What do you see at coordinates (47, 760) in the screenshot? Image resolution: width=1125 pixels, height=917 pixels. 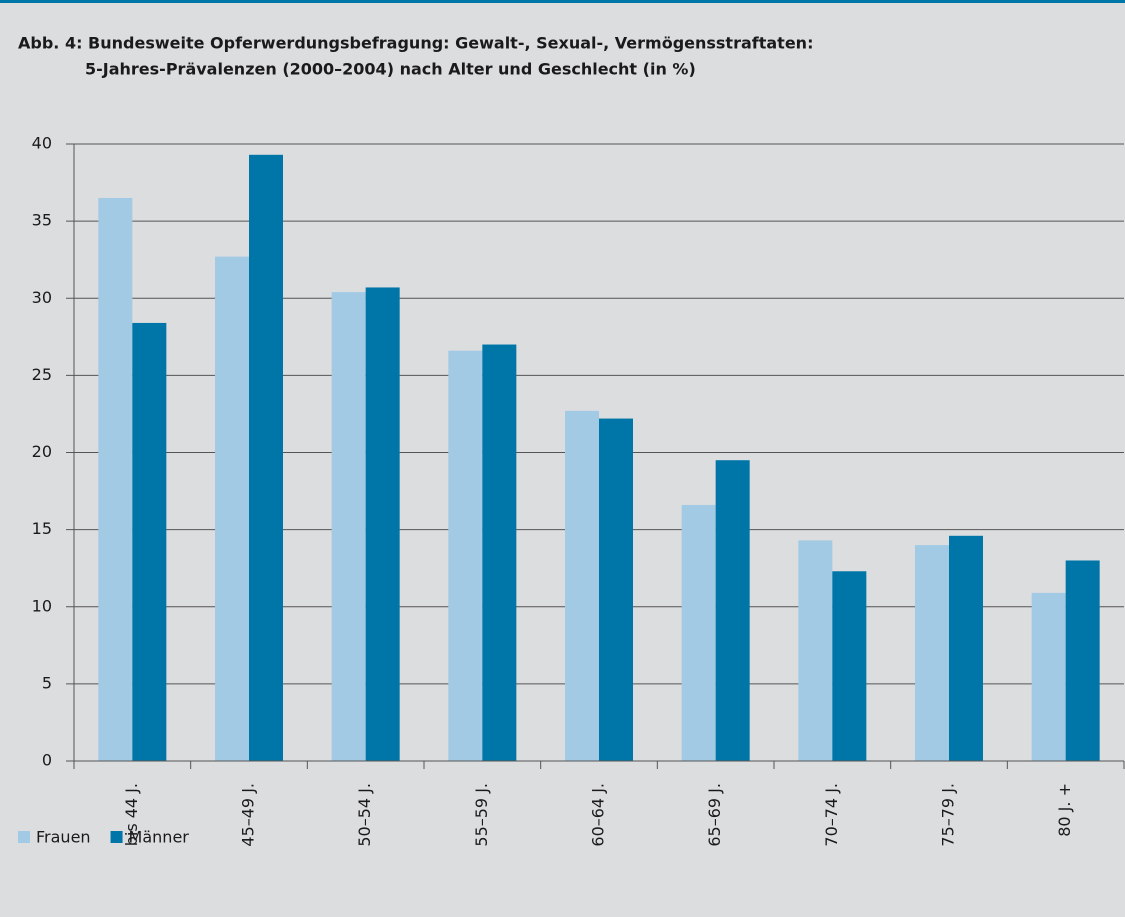 I see `y-tick-label: 0` at bounding box center [47, 760].